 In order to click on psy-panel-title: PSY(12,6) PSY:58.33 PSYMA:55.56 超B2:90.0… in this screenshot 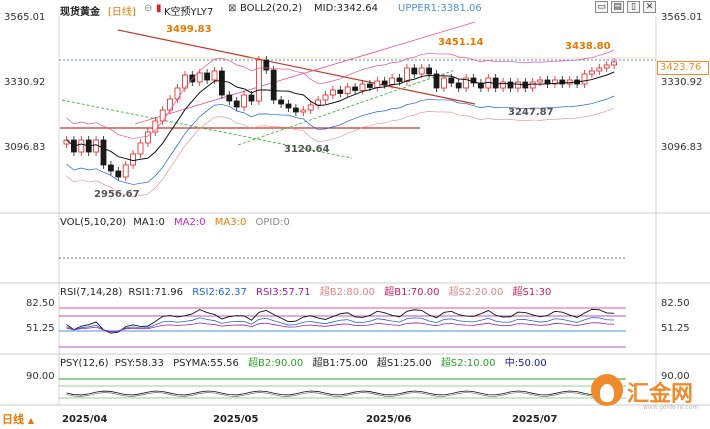, I will do `click(303, 364)`.